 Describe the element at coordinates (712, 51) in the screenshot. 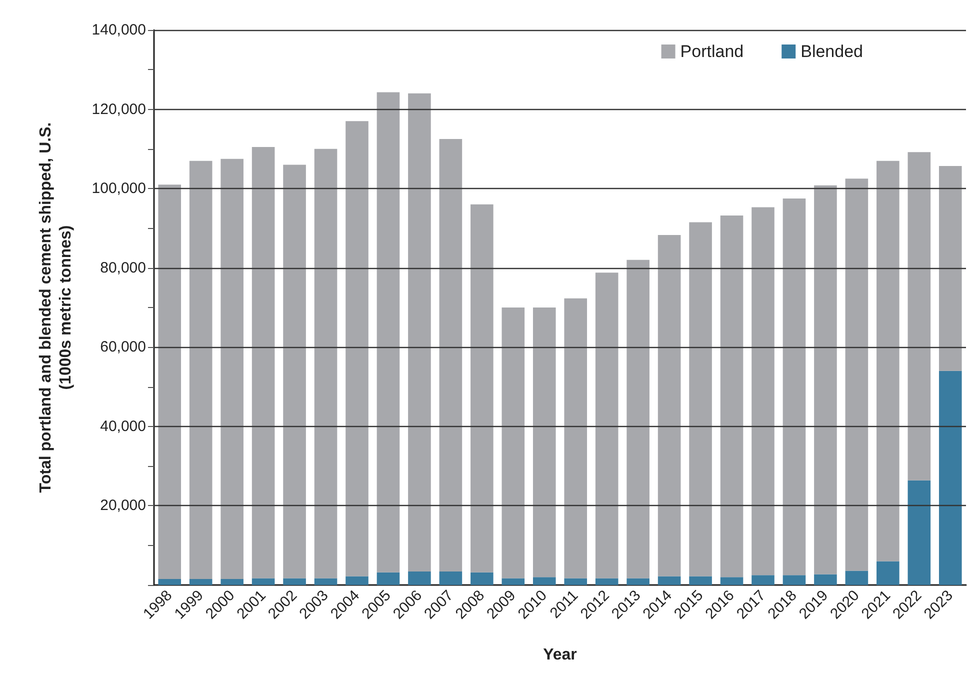

I see `legend-label: Portland` at that location.